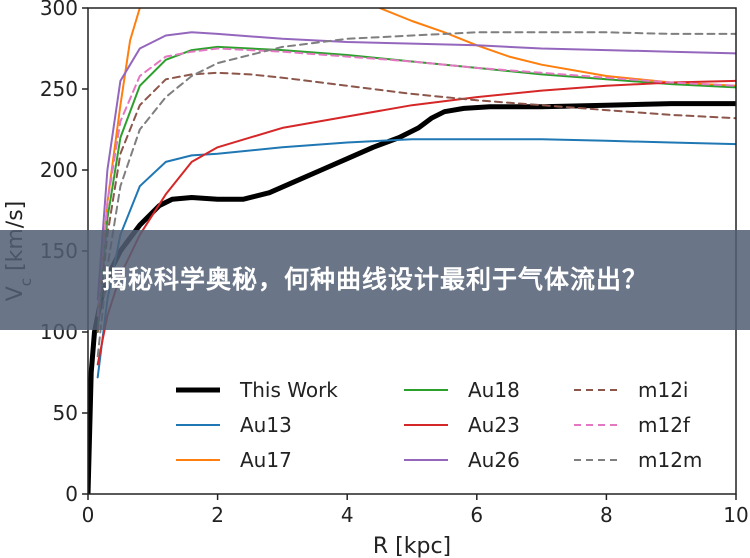 This screenshot has height=558, width=750. What do you see at coordinates (59, 89) in the screenshot?
I see `y-tick-label: 250` at bounding box center [59, 89].